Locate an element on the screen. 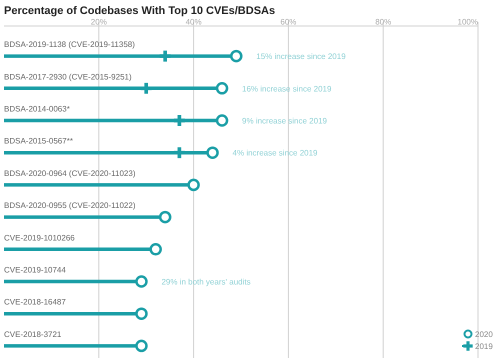 This screenshot has width=500, height=362. y-tick-label: BDSA-2019-1138 (CVE-2019-11358) is located at coordinates (70, 45).